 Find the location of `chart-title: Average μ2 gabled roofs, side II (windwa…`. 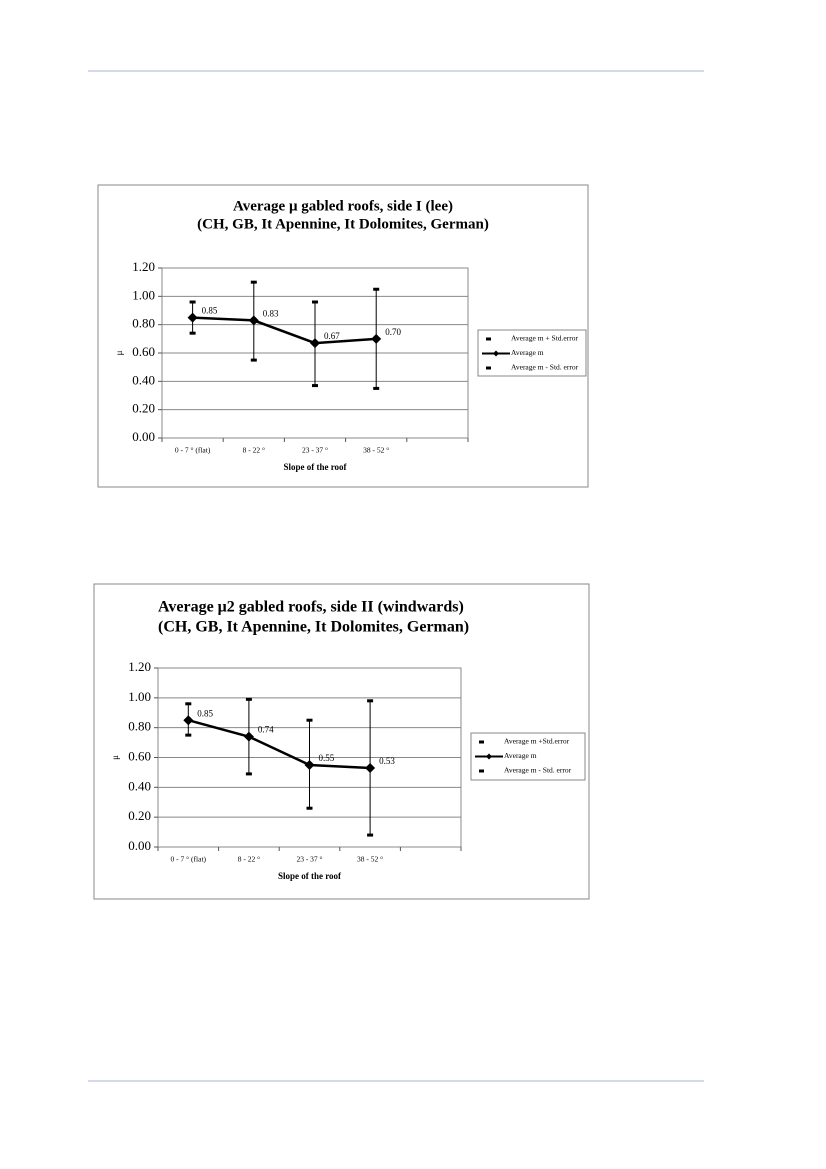

chart-title: Average μ2 gabled roofs, side II (windwa… is located at coordinates (311, 607).